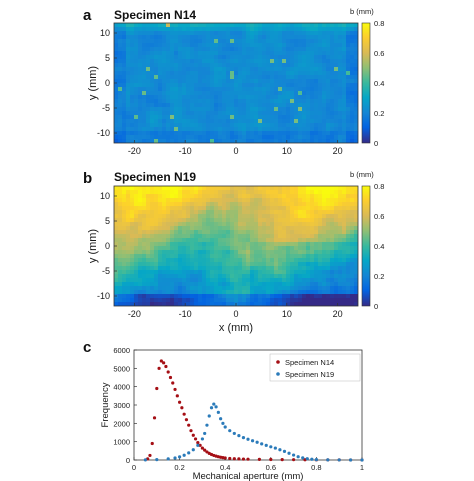 This screenshot has height=481, width=474. What do you see at coordinates (185, 314) in the screenshot?
I see `heatmap-b-xtick-label: -10` at bounding box center [185, 314].